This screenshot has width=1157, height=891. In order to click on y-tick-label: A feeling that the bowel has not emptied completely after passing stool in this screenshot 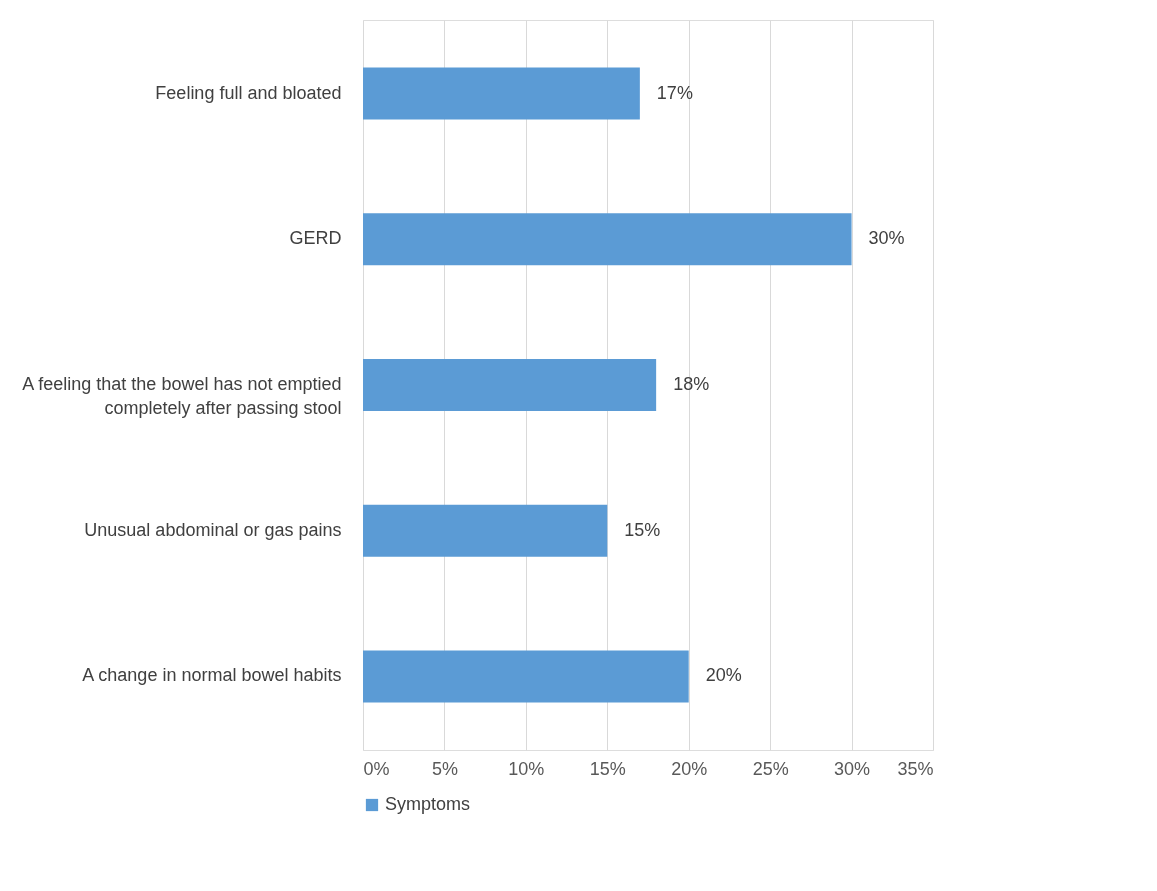, I will do `click(182, 396)`.